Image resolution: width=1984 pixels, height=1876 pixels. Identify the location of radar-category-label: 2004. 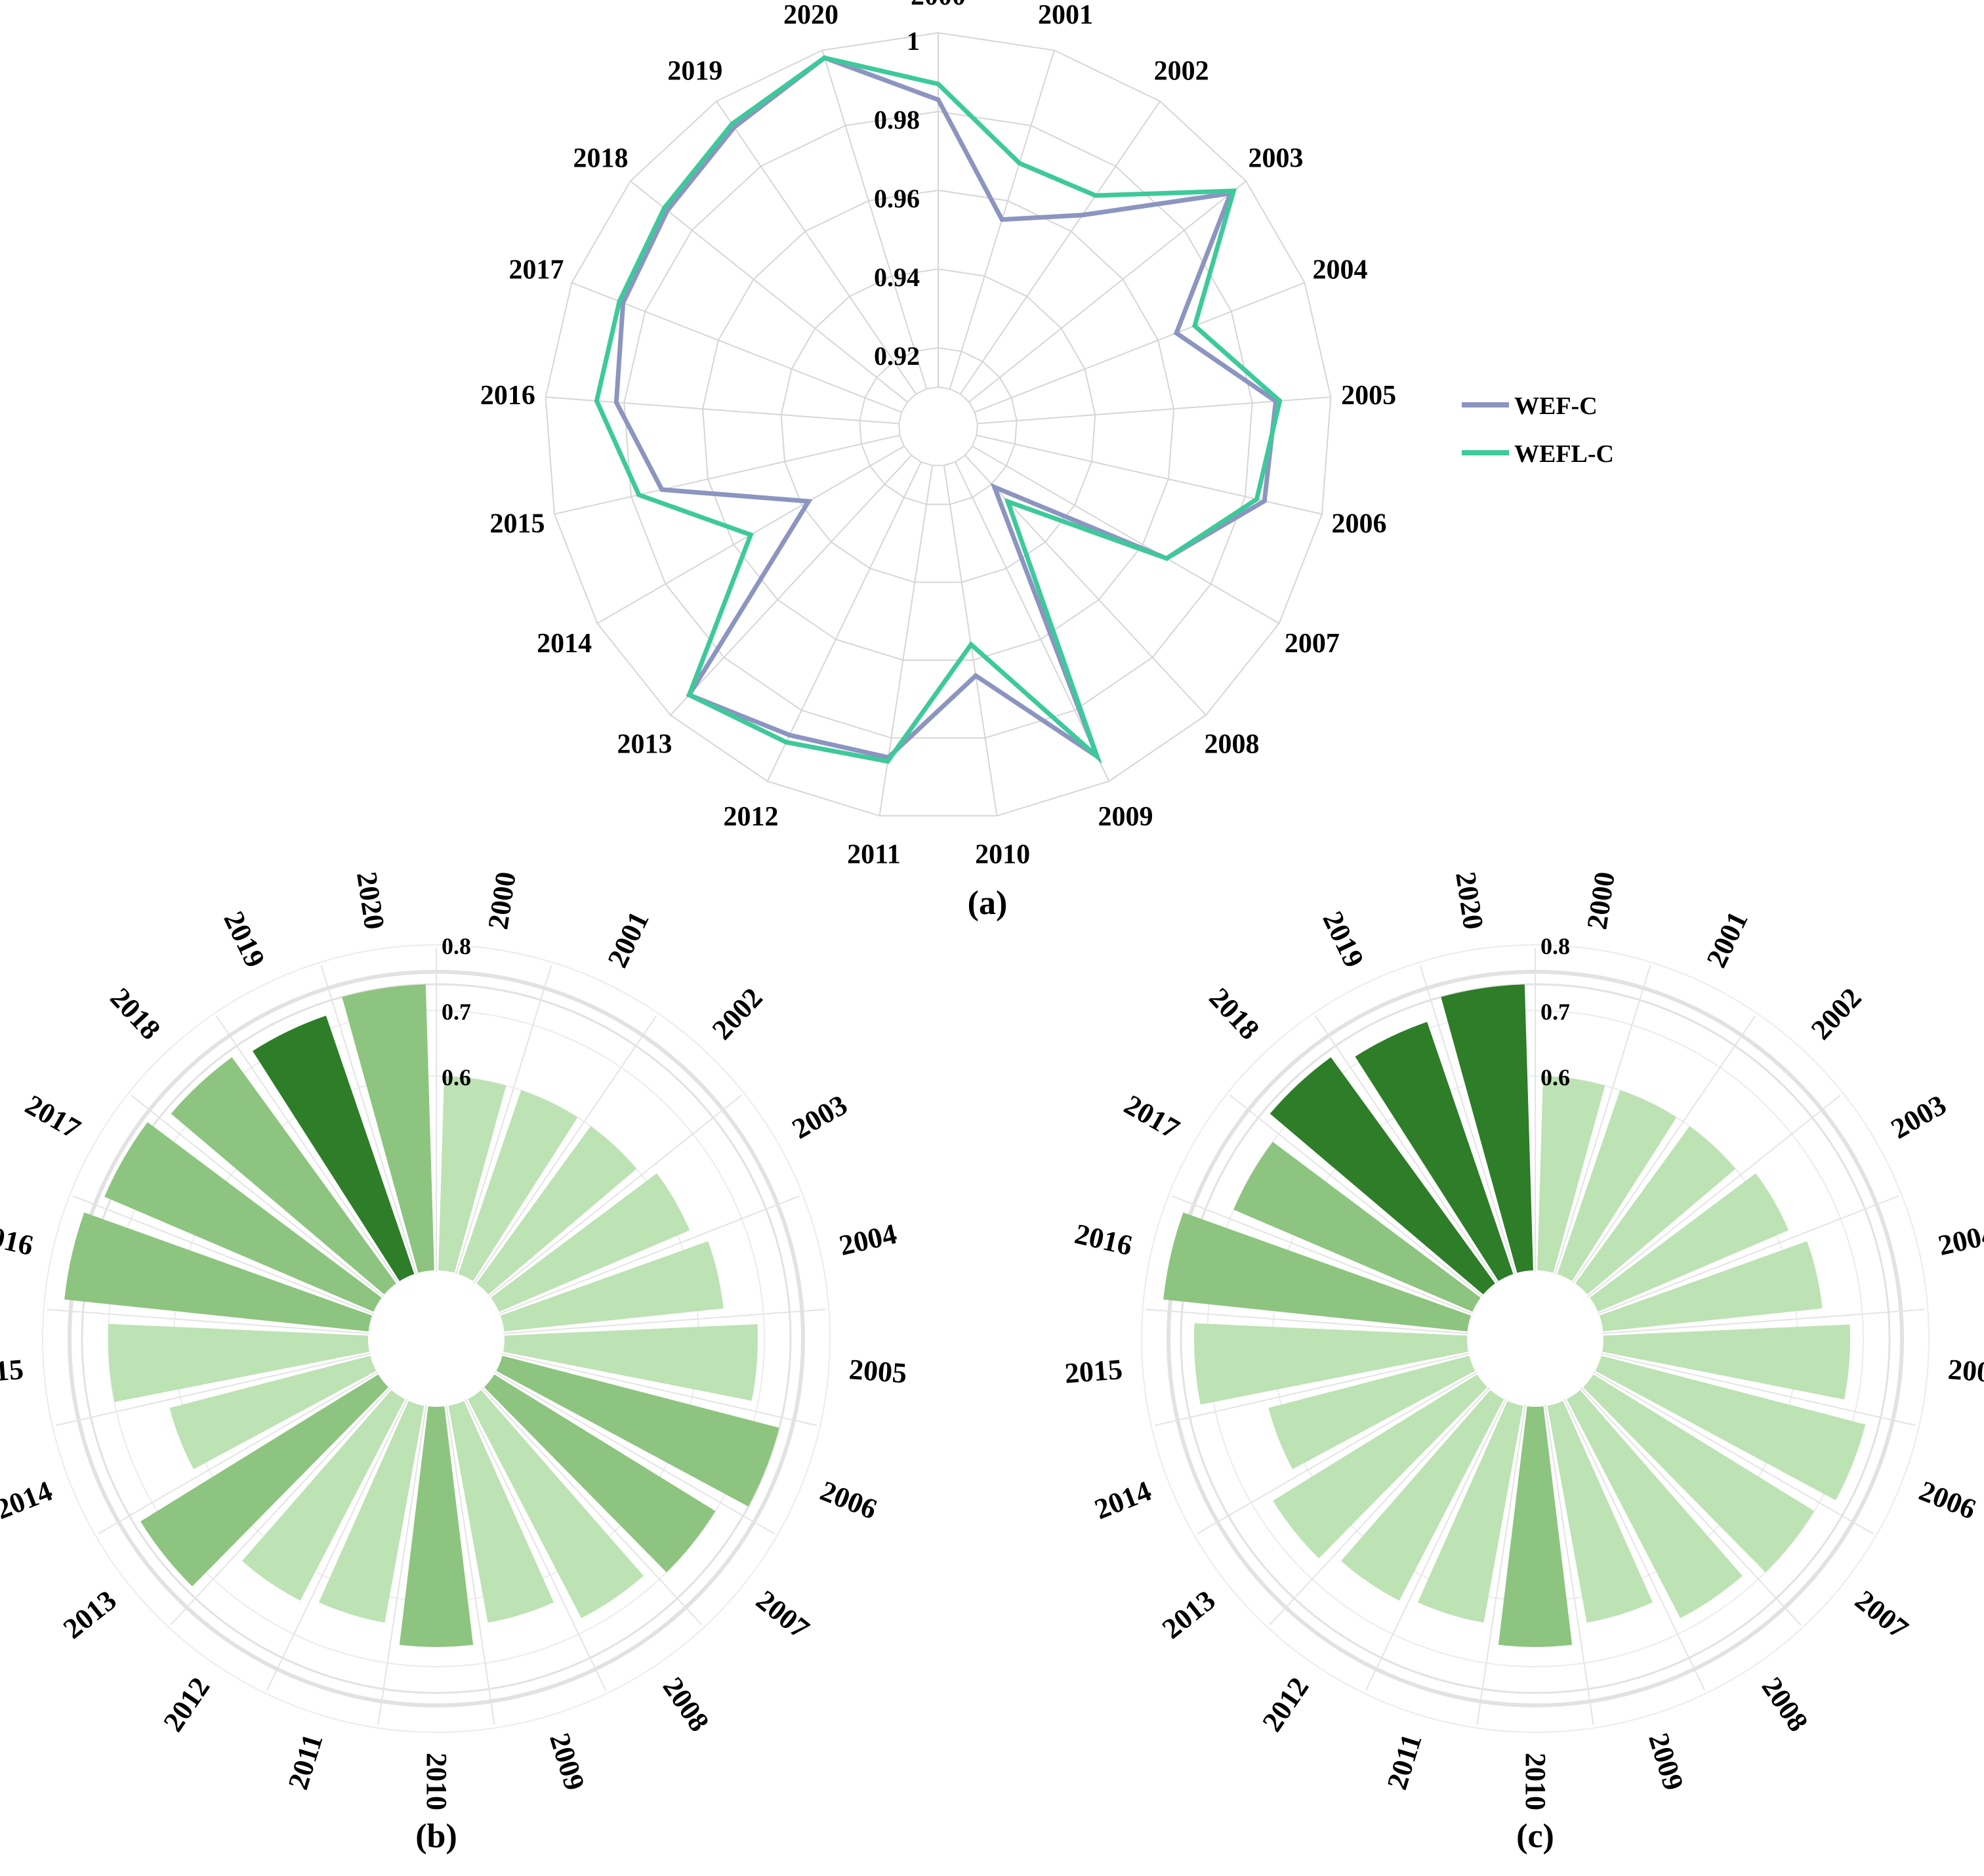
(1340, 270).